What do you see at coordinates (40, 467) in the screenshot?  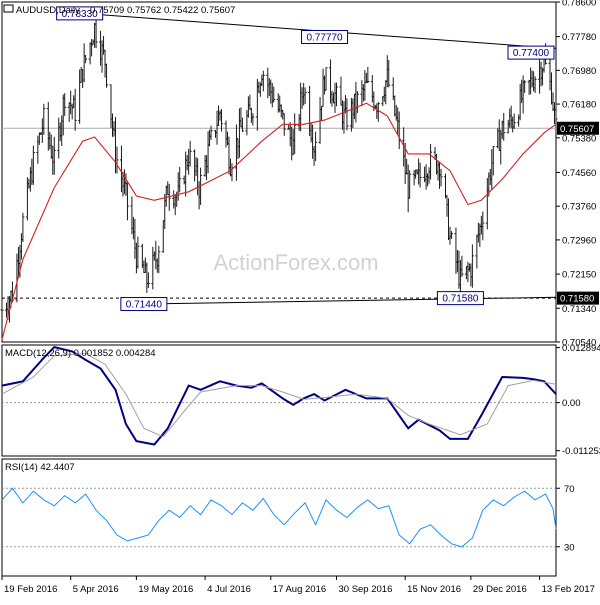 I see `rsi-header: RSI(14) 42.4407` at bounding box center [40, 467].